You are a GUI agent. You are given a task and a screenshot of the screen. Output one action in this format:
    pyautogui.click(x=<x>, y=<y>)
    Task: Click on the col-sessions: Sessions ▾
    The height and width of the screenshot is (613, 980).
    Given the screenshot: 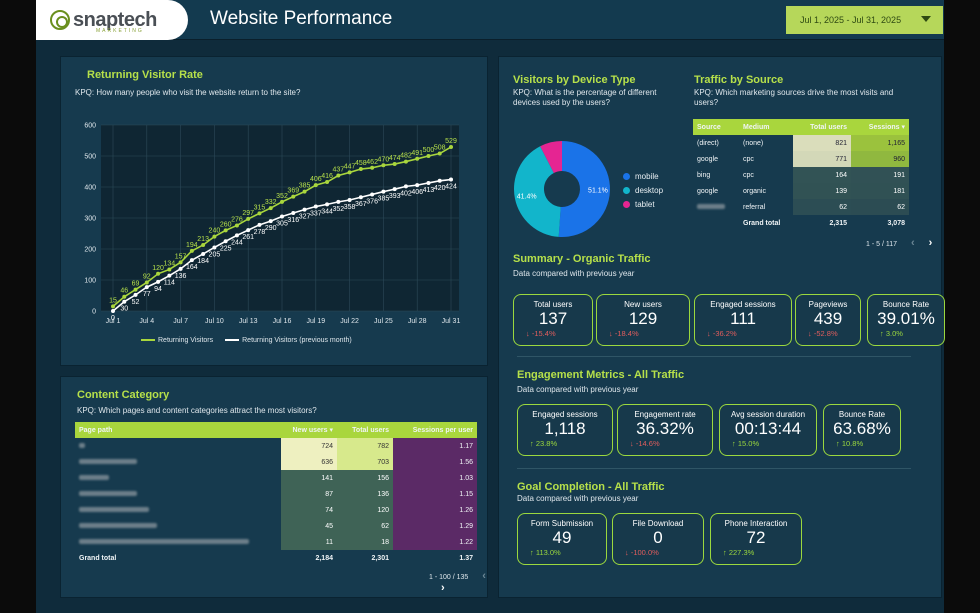 What is the action you would take?
    pyautogui.click(x=880, y=127)
    